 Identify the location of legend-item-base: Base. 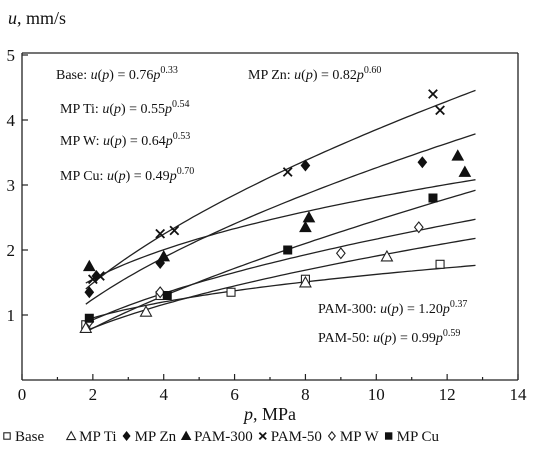
(24, 437).